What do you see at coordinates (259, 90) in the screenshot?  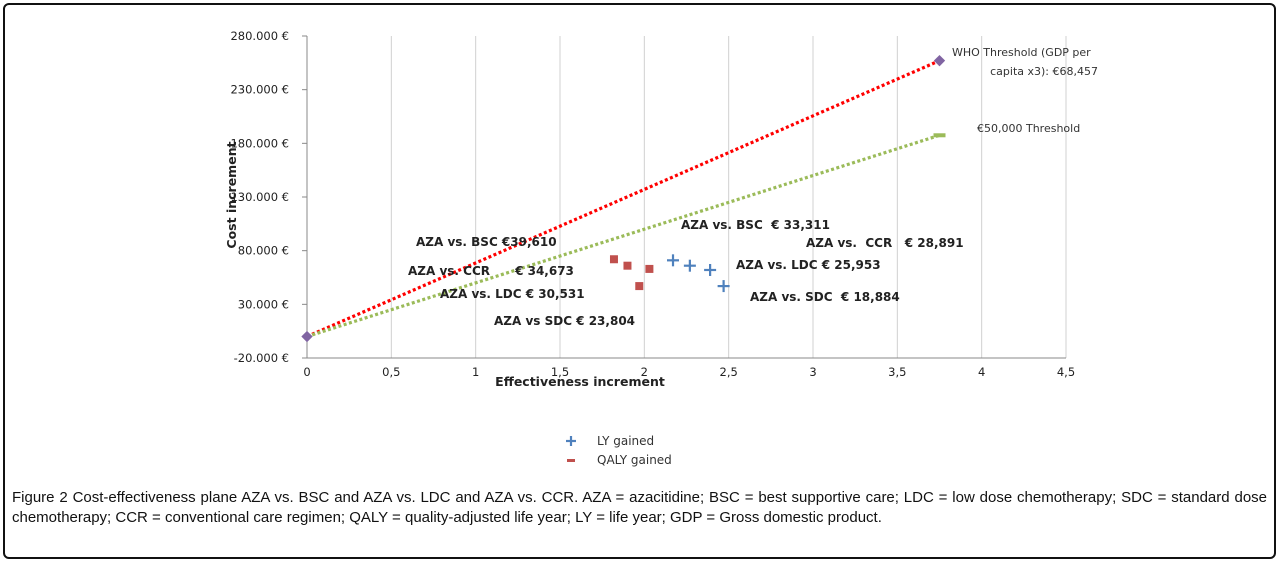 I see `y-tick-label: 230.000 €` at bounding box center [259, 90].